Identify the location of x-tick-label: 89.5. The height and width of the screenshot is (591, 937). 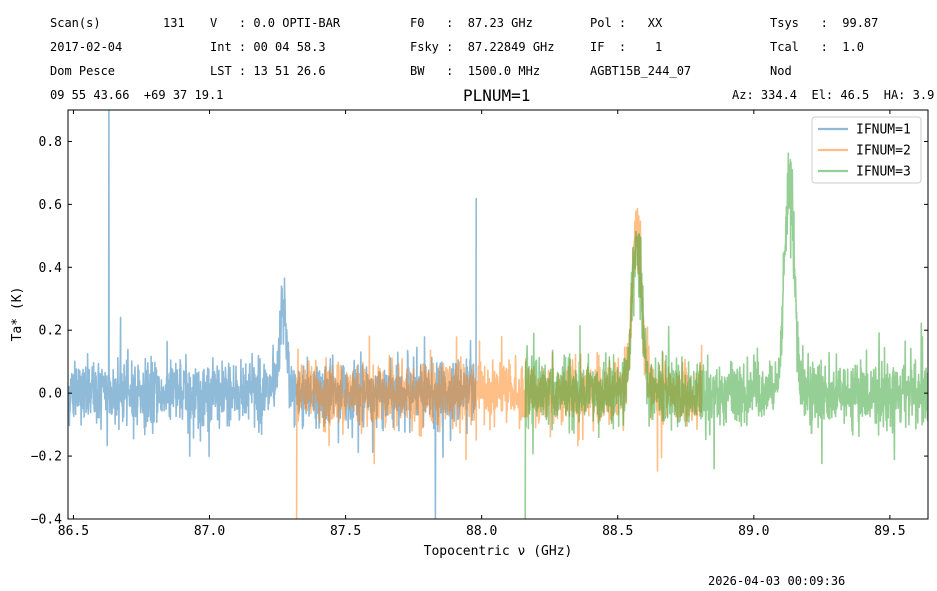
(889, 531).